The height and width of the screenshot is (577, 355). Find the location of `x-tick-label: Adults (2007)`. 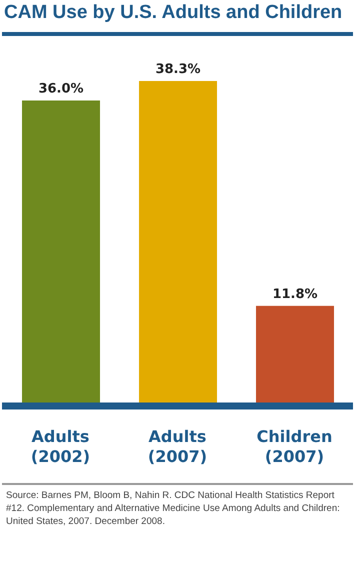

x-tick-label: Adults (2007) is located at coordinates (178, 446).